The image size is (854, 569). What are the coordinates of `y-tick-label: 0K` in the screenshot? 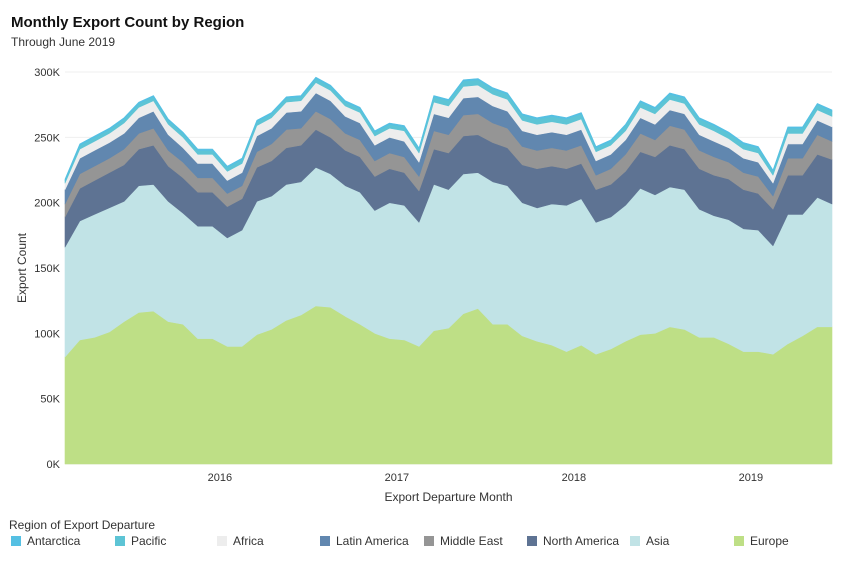 It's located at (54, 465).